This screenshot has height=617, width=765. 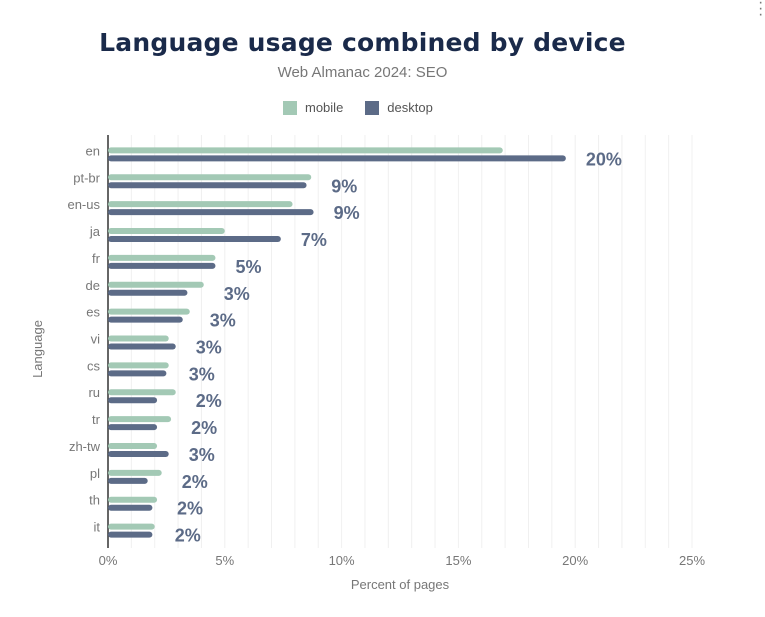 I want to click on category-label: en-us, so click(x=83, y=204).